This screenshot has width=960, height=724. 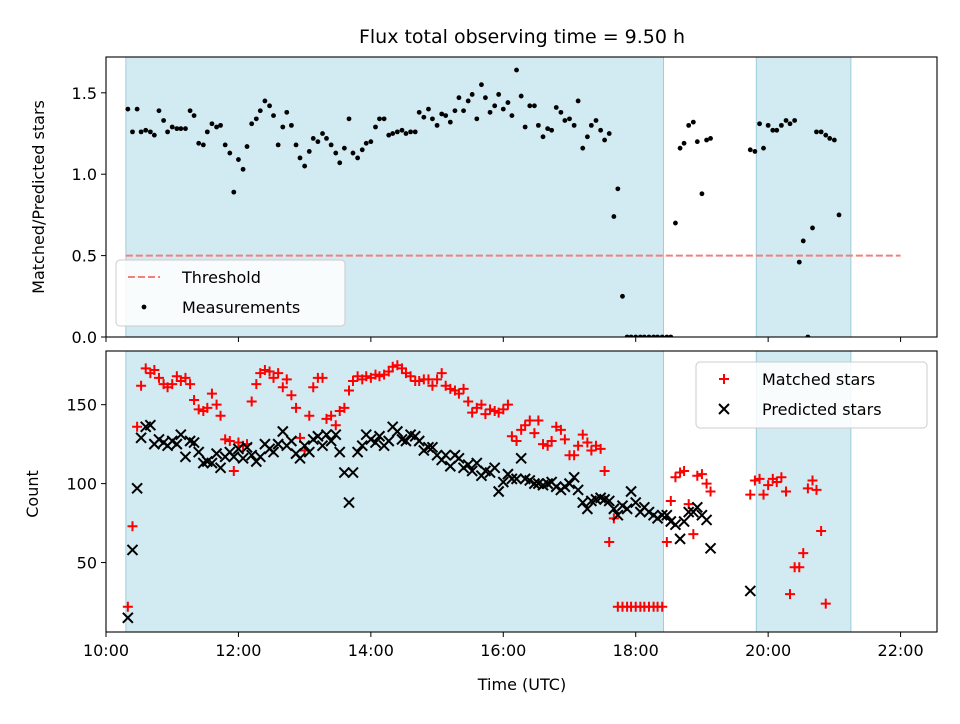 I want to click on top-y-tick-label: 0.0, so click(x=84, y=337).